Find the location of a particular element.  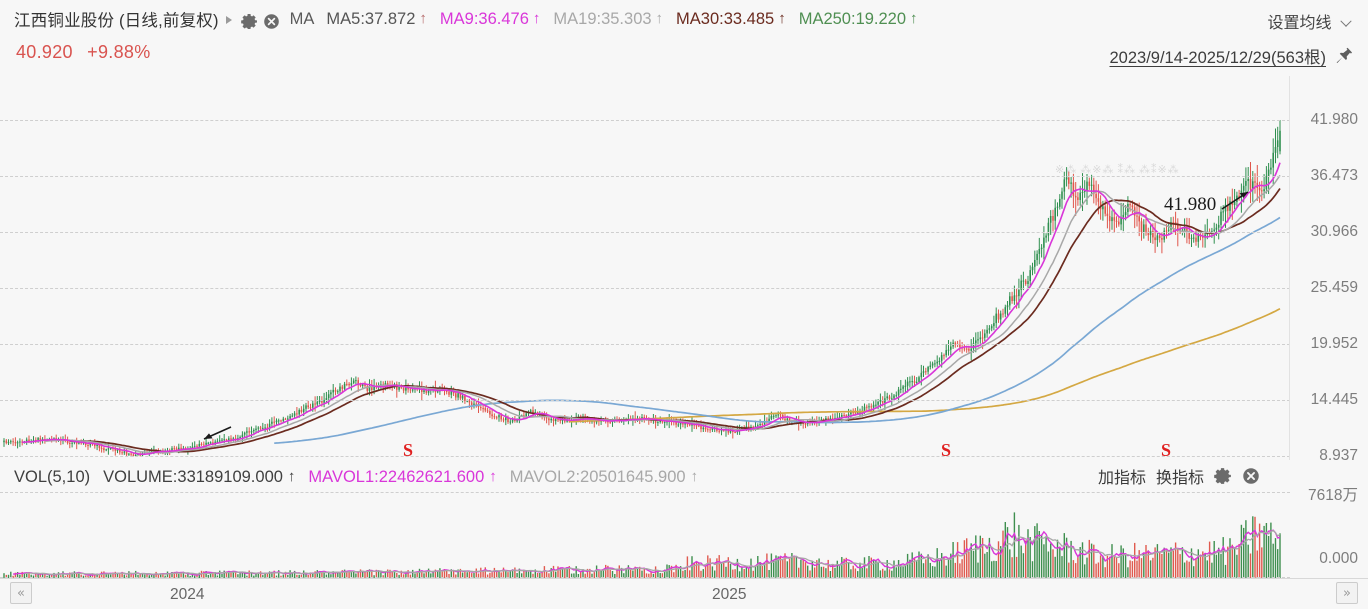

quote-row: 40.920 +9.88% 2023/9/14-2025/12/29(563根) is located at coordinates (684, 56).